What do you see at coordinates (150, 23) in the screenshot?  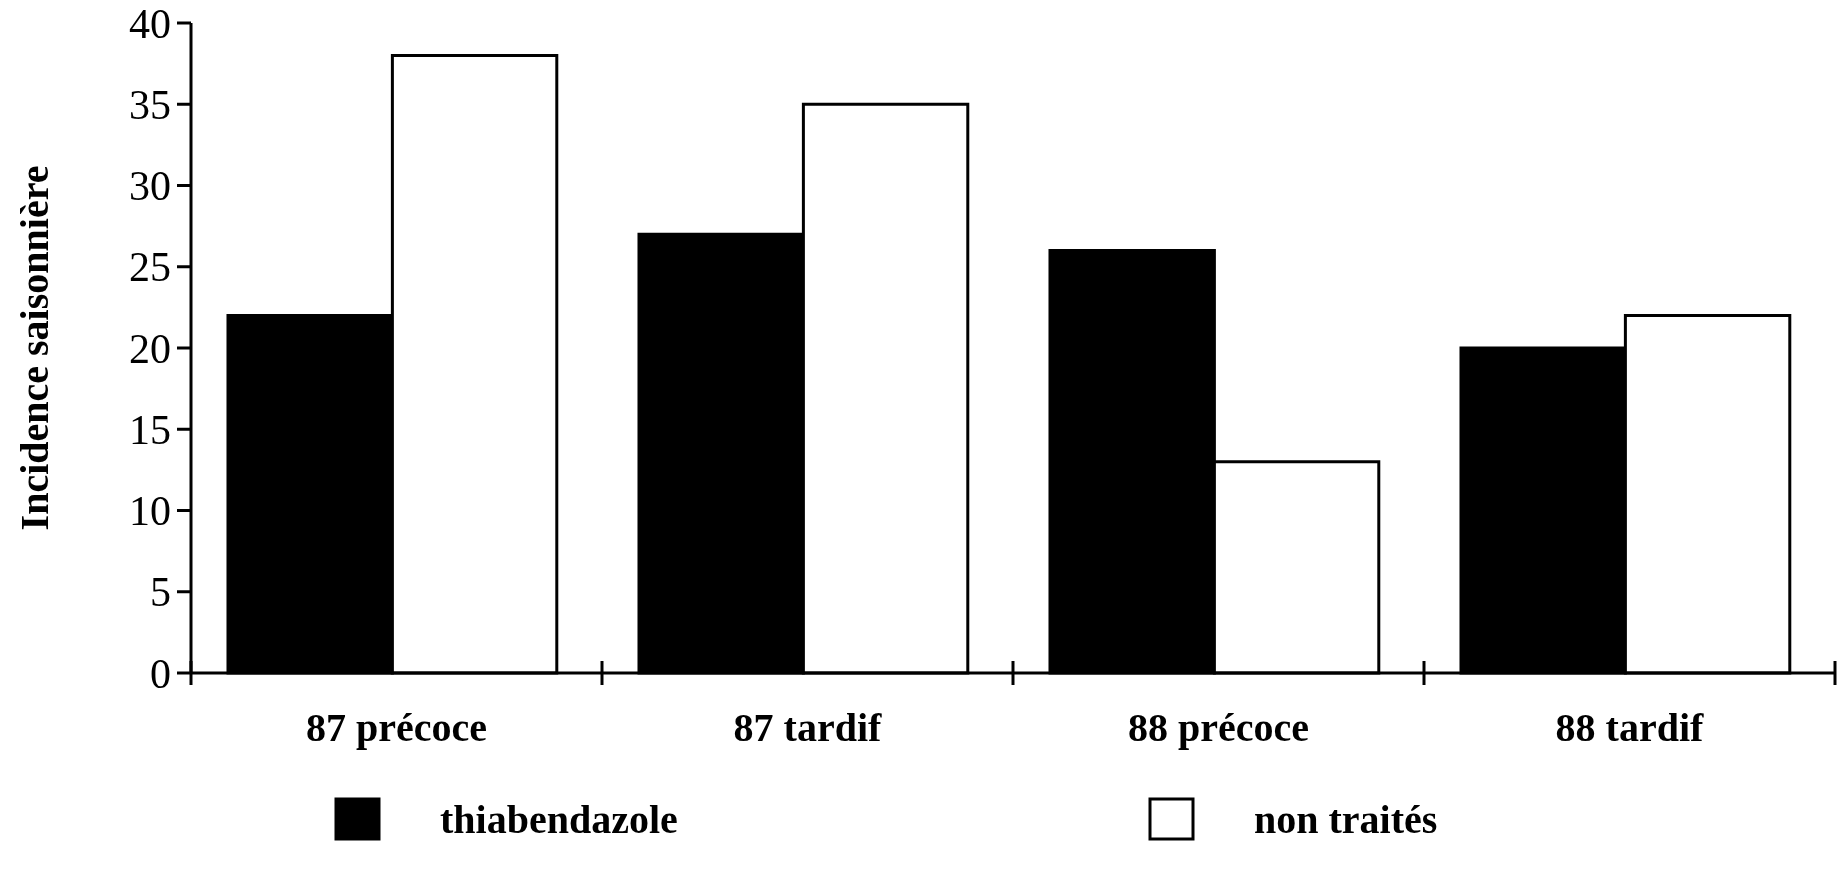 I see `y-tick-label: 40` at bounding box center [150, 23].